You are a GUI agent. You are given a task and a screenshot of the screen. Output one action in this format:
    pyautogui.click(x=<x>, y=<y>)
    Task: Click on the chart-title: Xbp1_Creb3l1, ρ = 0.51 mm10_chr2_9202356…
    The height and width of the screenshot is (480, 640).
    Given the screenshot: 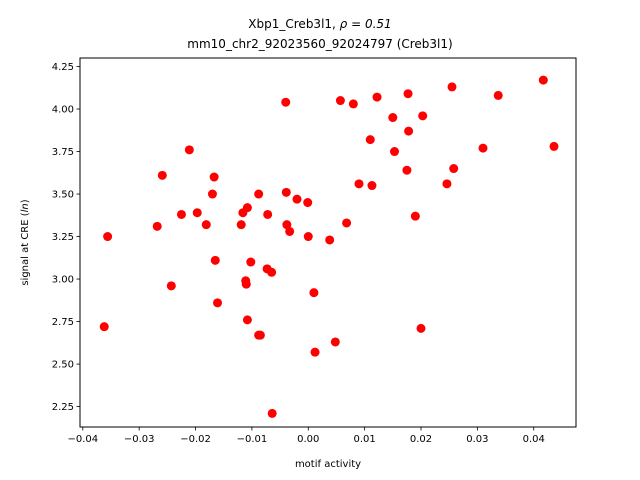 What is the action you would take?
    pyautogui.click(x=319, y=34)
    